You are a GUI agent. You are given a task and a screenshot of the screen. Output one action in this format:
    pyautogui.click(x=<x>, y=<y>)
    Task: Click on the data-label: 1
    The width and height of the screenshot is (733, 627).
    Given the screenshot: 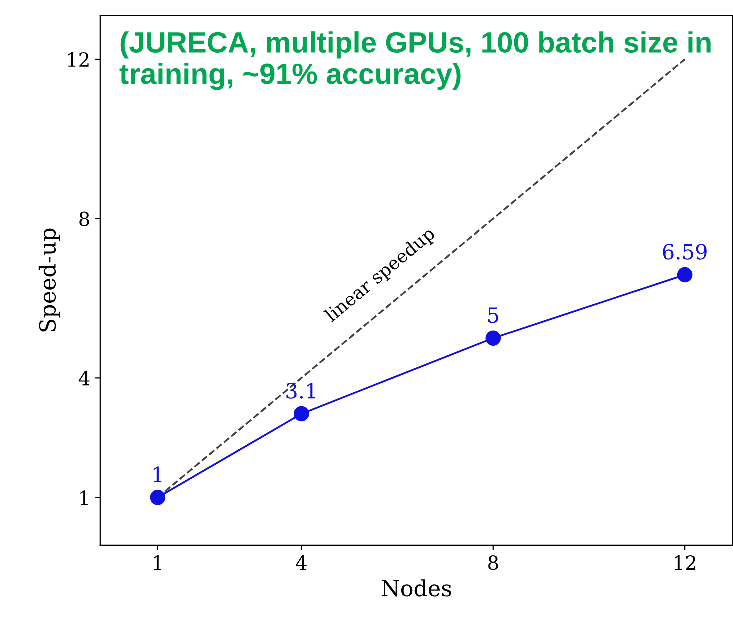 What is the action you would take?
    pyautogui.click(x=158, y=474)
    